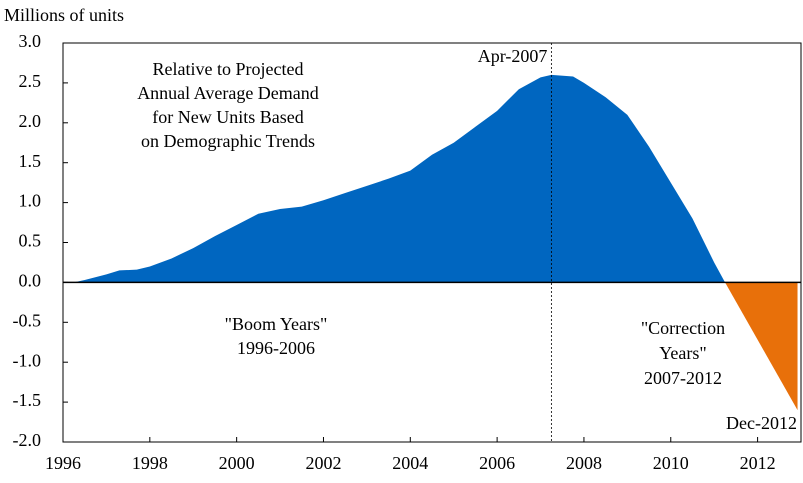 The image size is (803, 483). What do you see at coordinates (30, 201) in the screenshot?
I see `y-tick-label: 1.0` at bounding box center [30, 201].